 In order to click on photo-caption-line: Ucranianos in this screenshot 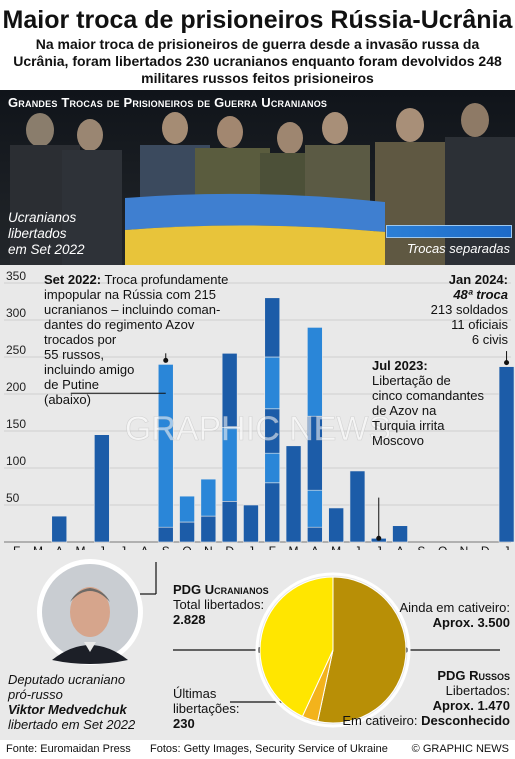, I will do `click(42, 217)`.